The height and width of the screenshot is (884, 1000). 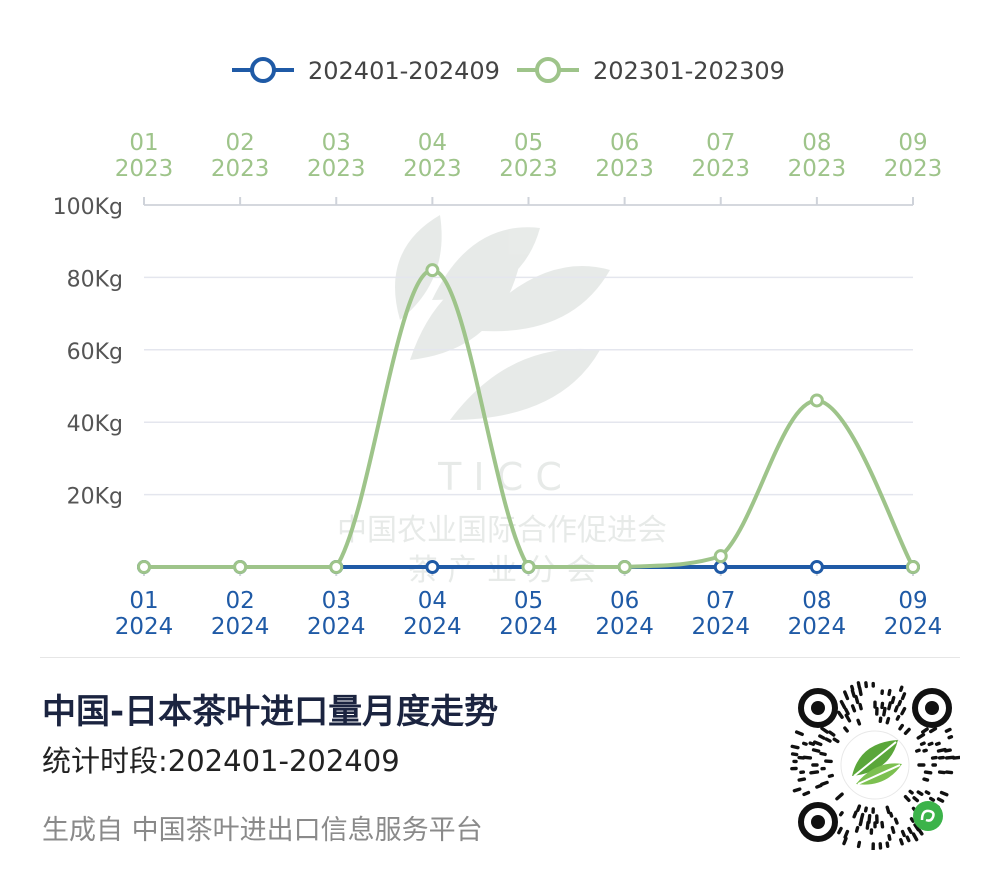 What do you see at coordinates (143, 143) in the screenshot?
I see `top-x-tick-label-month: 01` at bounding box center [143, 143].